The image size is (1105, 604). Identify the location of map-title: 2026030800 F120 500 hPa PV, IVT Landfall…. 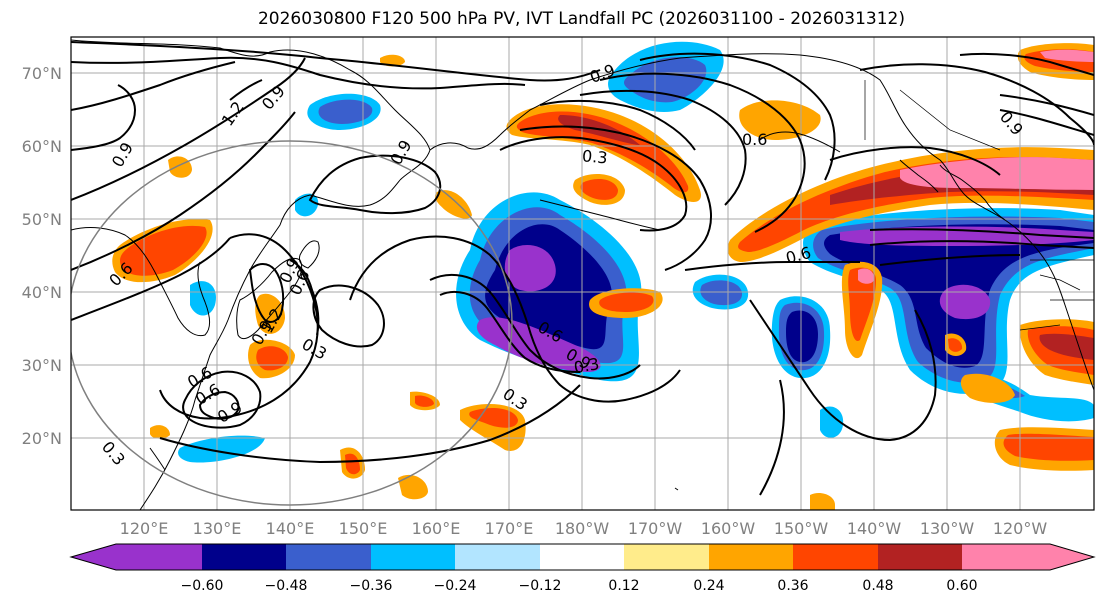
(581, 19).